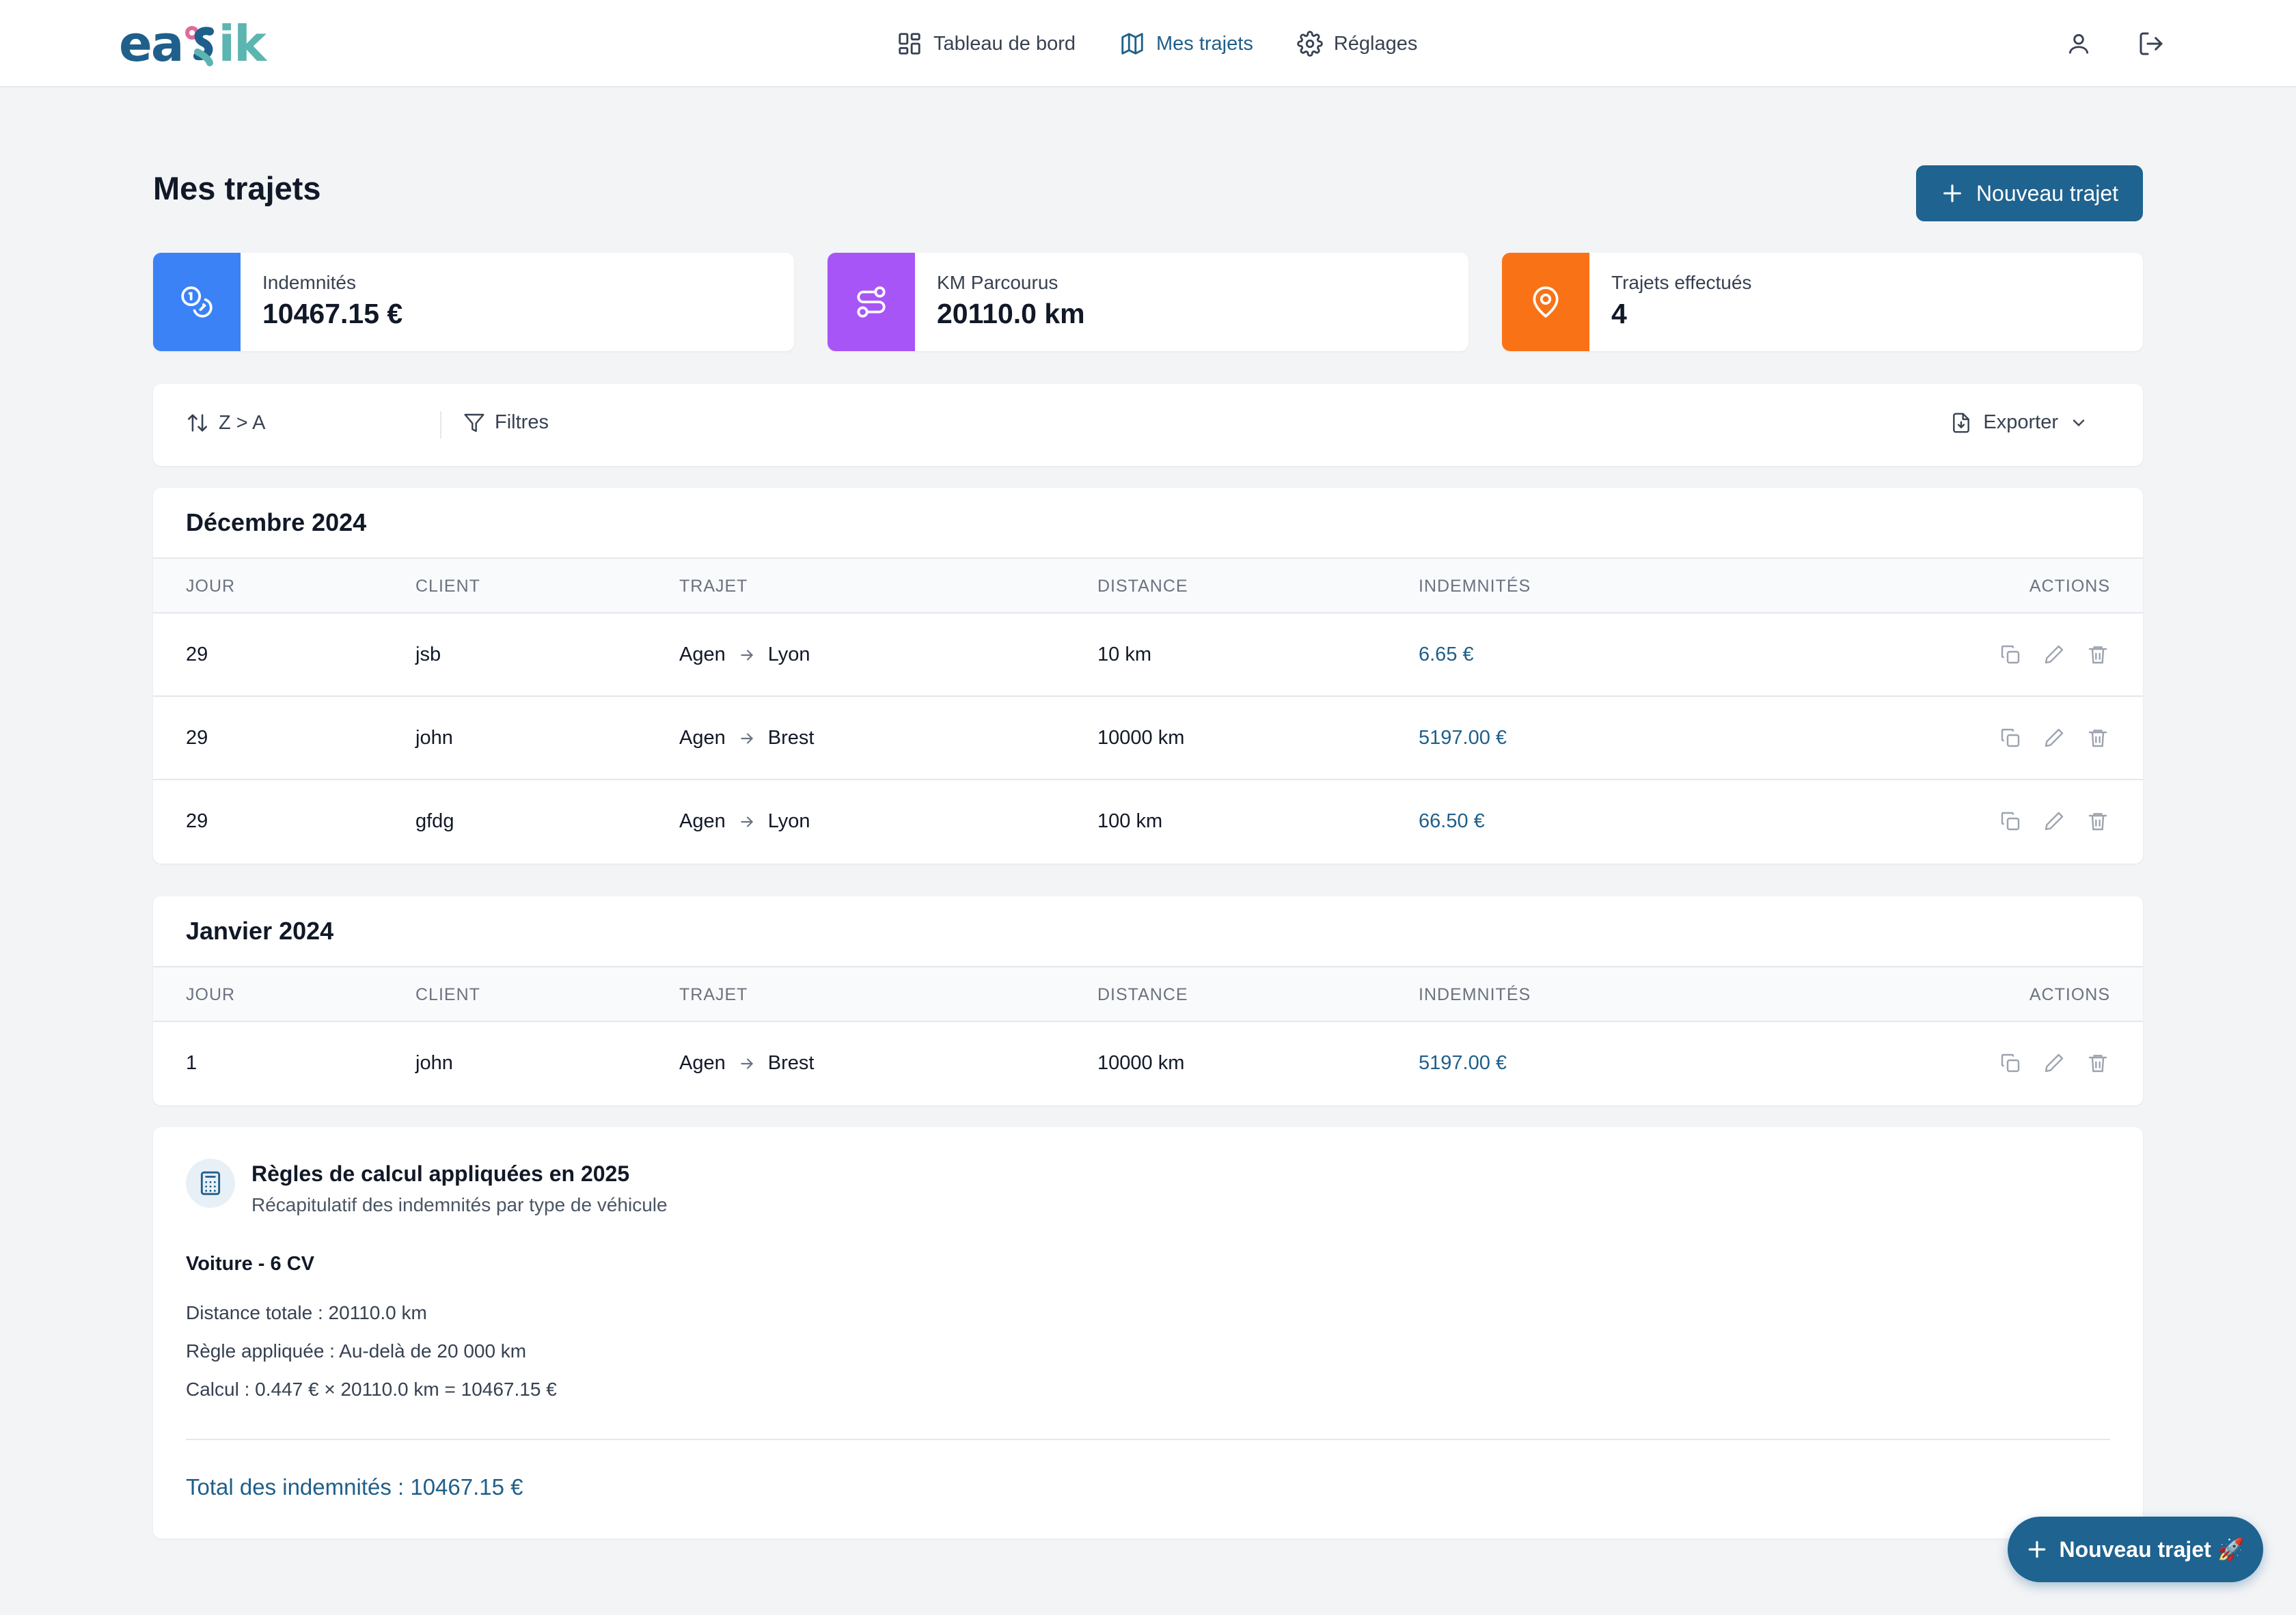  What do you see at coordinates (1619, 314) in the screenshot?
I see `stat-value: 4` at bounding box center [1619, 314].